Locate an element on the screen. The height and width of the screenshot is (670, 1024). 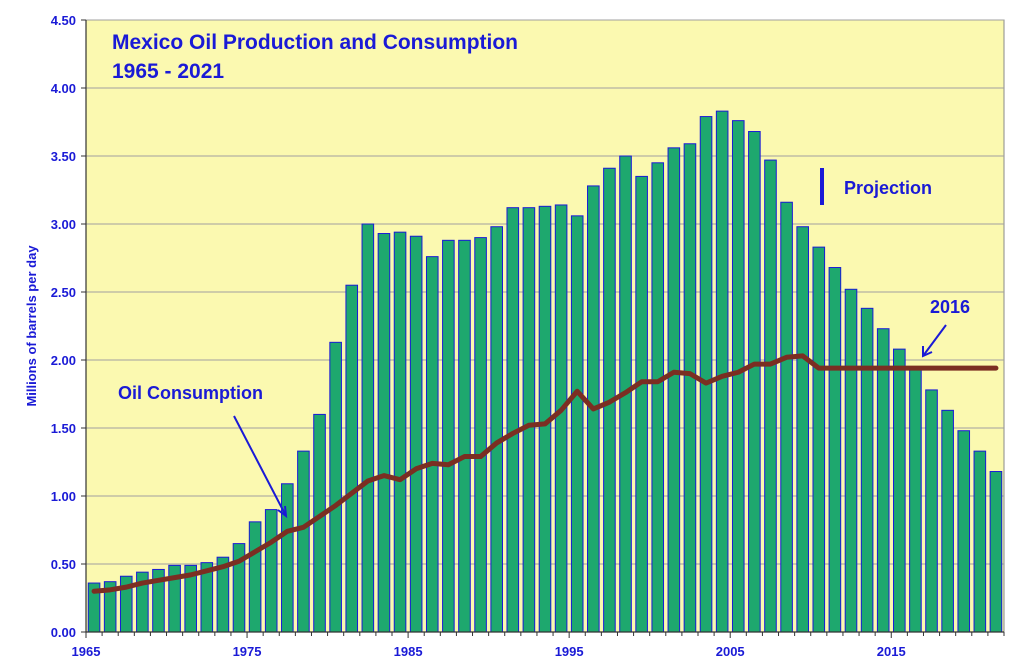
y-tick-label: 1.50 is located at coordinates (63, 428).